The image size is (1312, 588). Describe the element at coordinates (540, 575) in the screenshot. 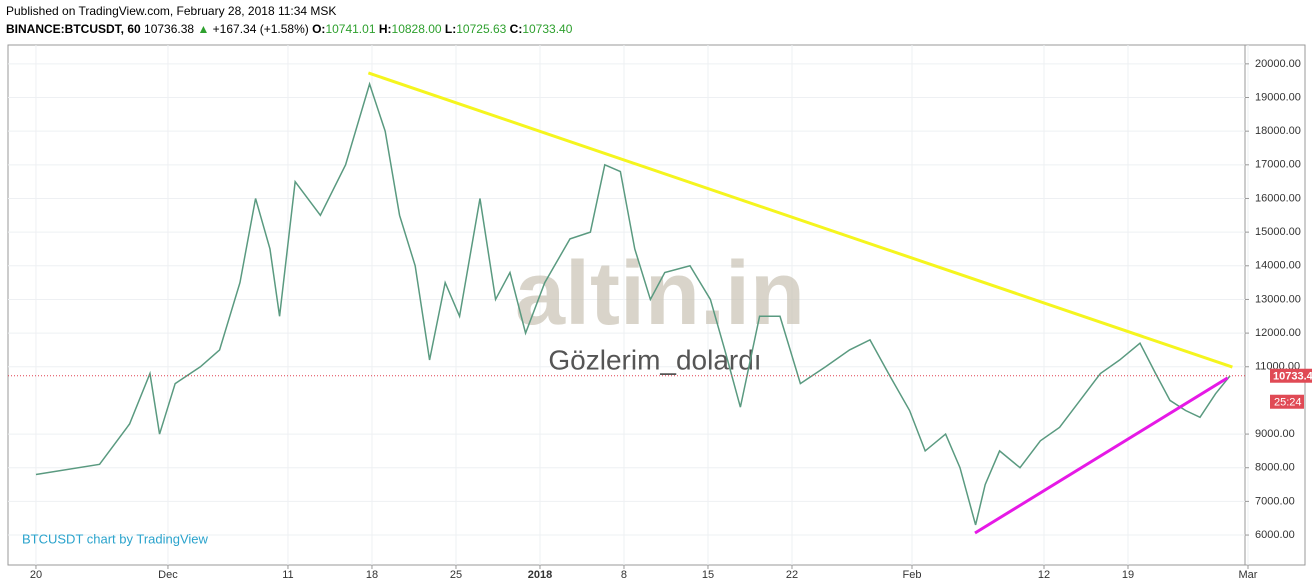

I see `x-tick-label: 2018` at that location.